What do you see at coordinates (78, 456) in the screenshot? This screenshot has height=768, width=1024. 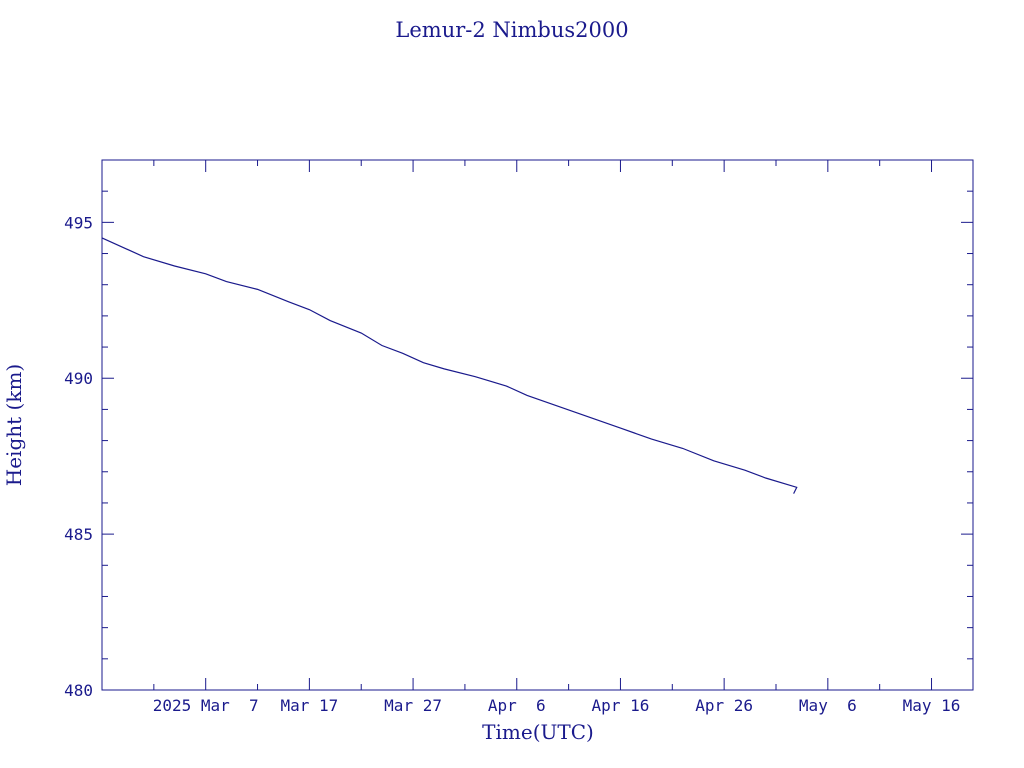 I see `y-tick-labels: 480 485 490 495` at bounding box center [78, 456].